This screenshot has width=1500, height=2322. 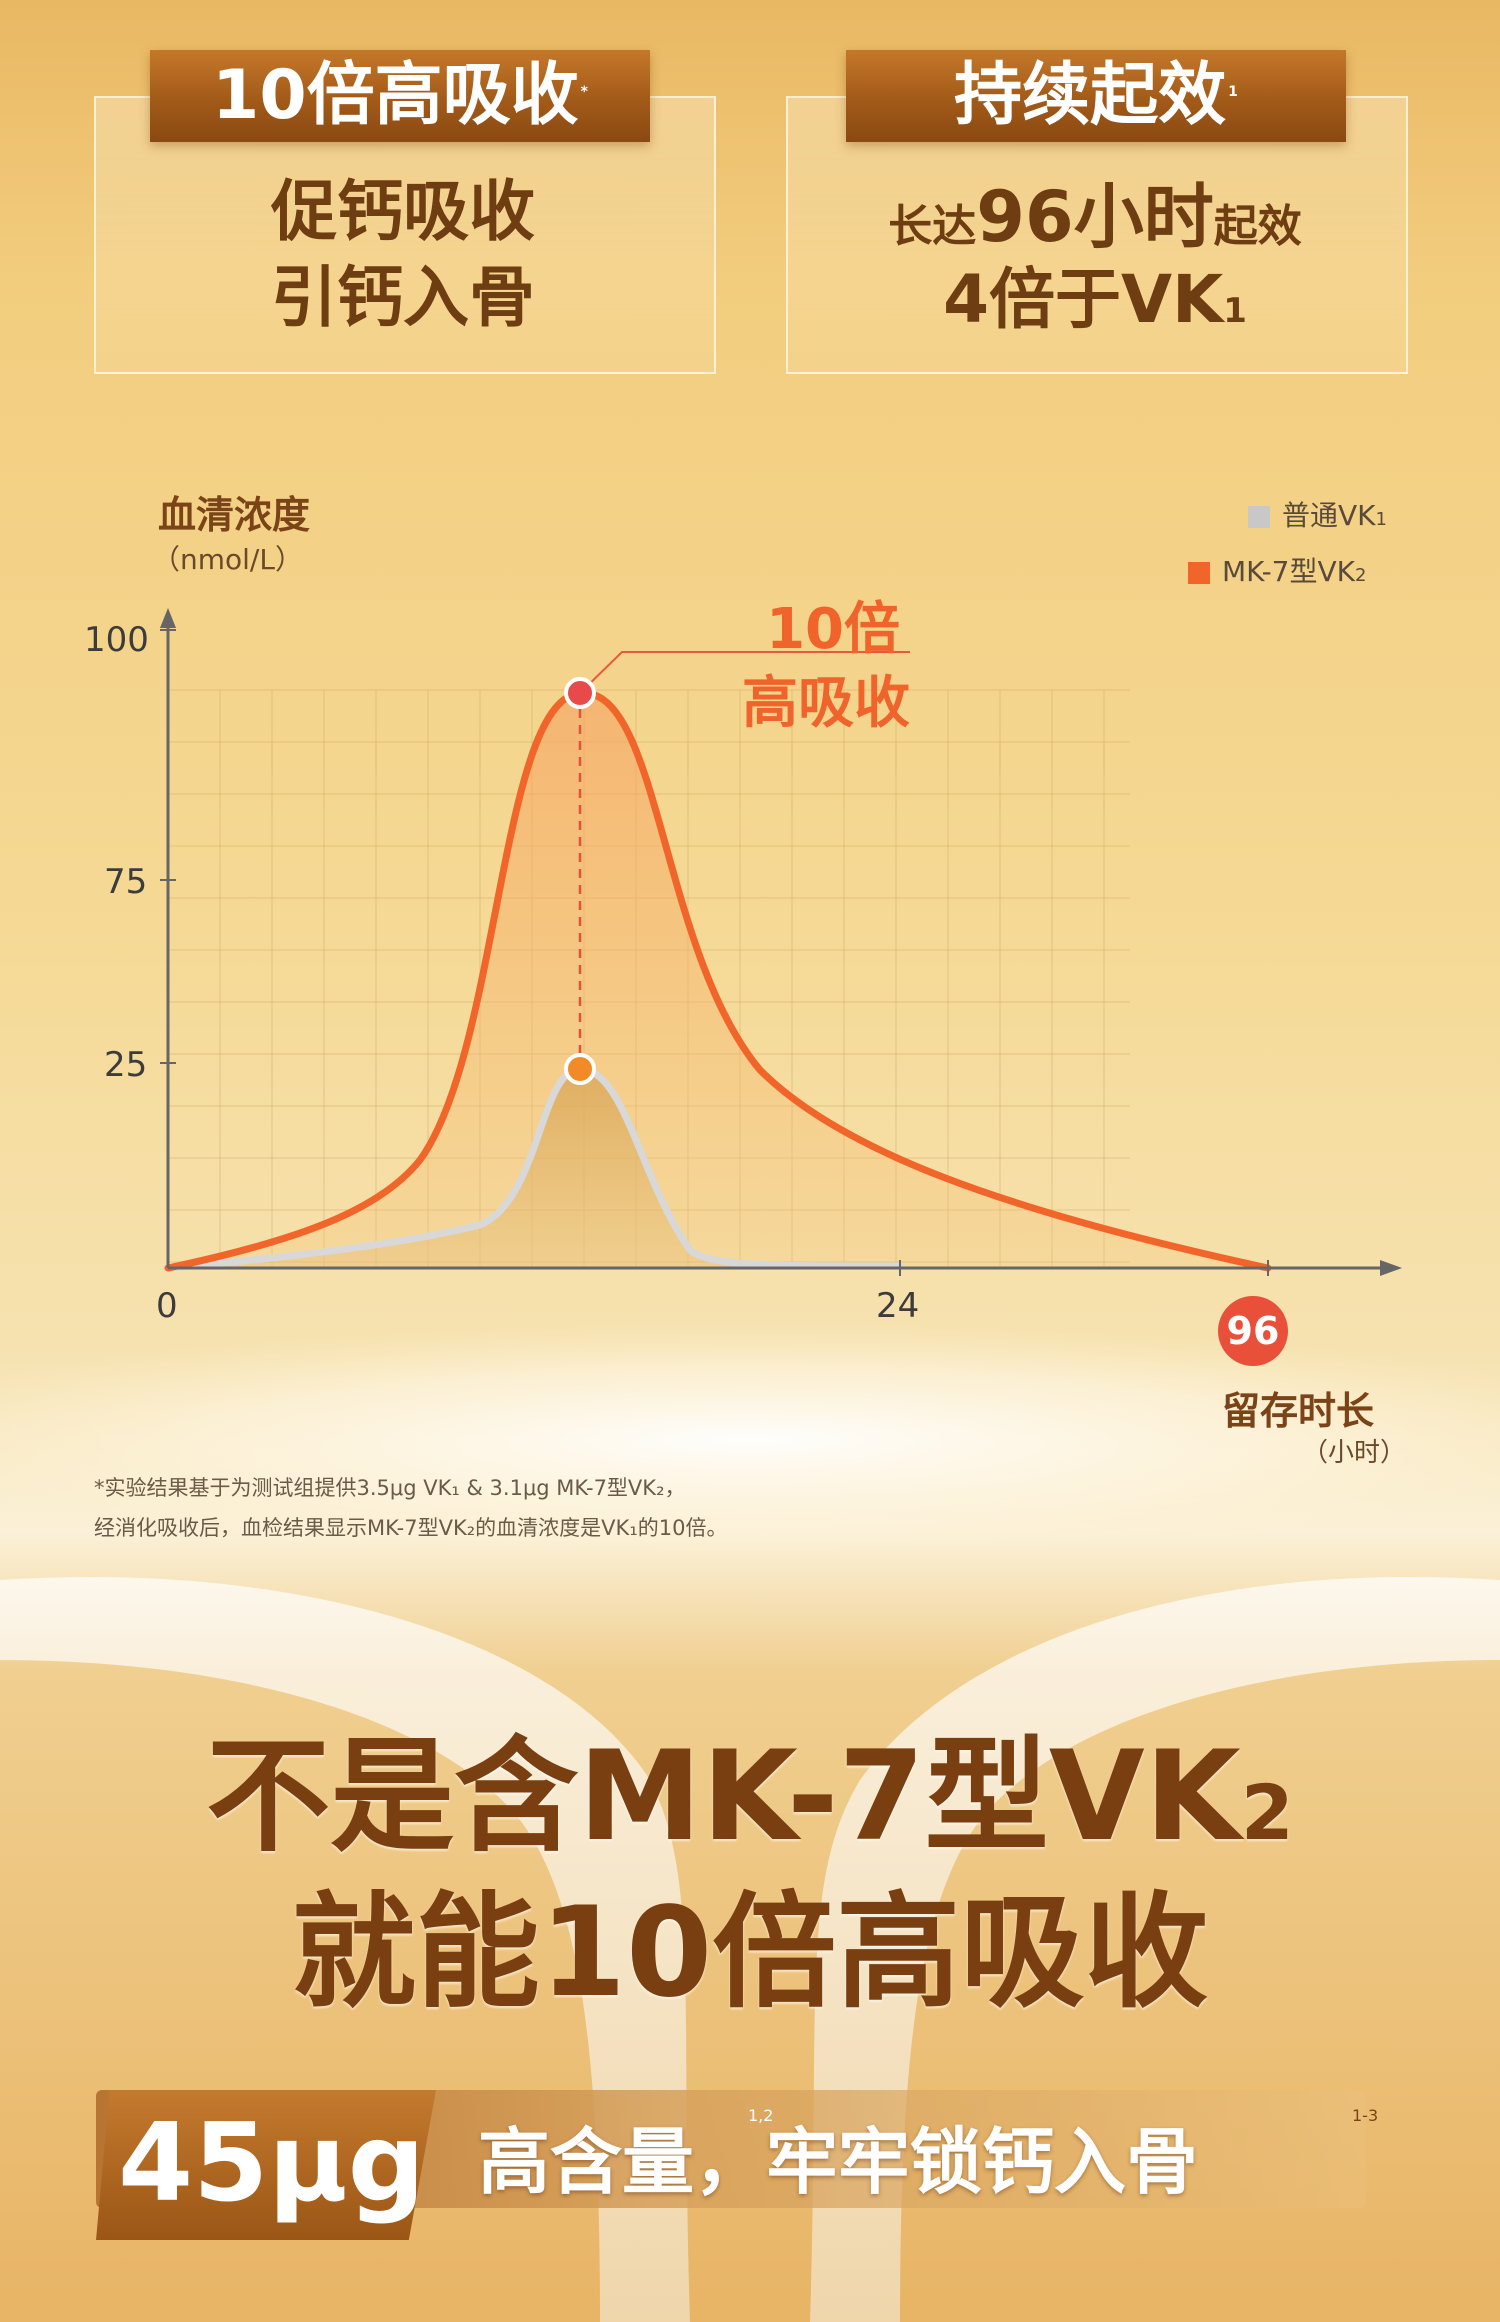 What do you see at coordinates (1095, 217) in the screenshot?
I see `duration-hours: 96小时` at bounding box center [1095, 217].